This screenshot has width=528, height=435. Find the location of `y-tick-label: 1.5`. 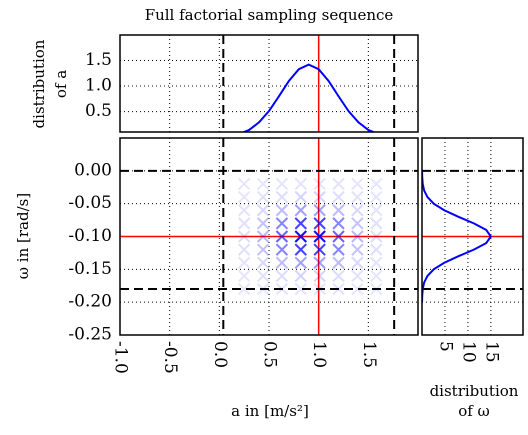

y-tick-label: 1.5 is located at coordinates (98, 60).